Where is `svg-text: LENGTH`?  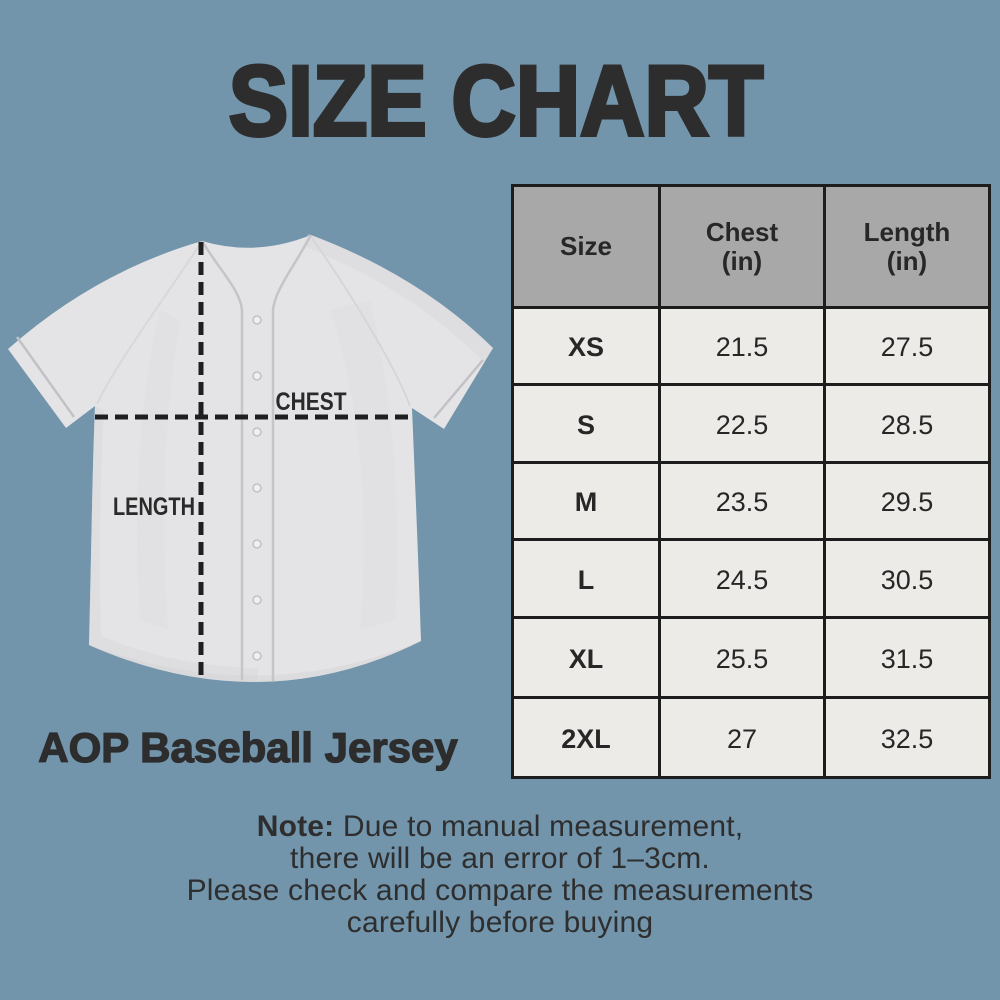 svg-text: LENGTH is located at coordinates (154, 507).